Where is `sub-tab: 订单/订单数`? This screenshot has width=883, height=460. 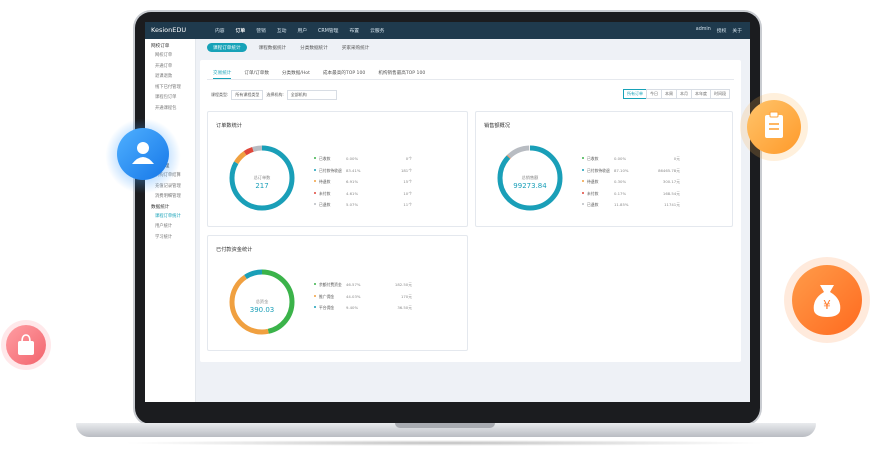
sub-tab: 订单/订单数 is located at coordinates (256, 73).